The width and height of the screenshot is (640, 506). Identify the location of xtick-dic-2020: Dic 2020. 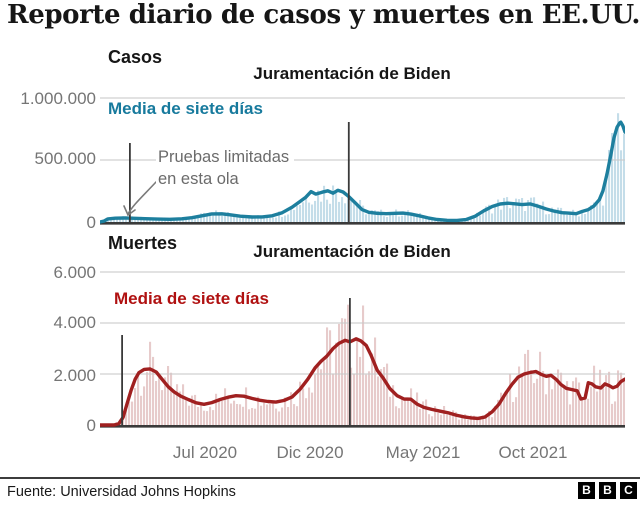
(310, 452).